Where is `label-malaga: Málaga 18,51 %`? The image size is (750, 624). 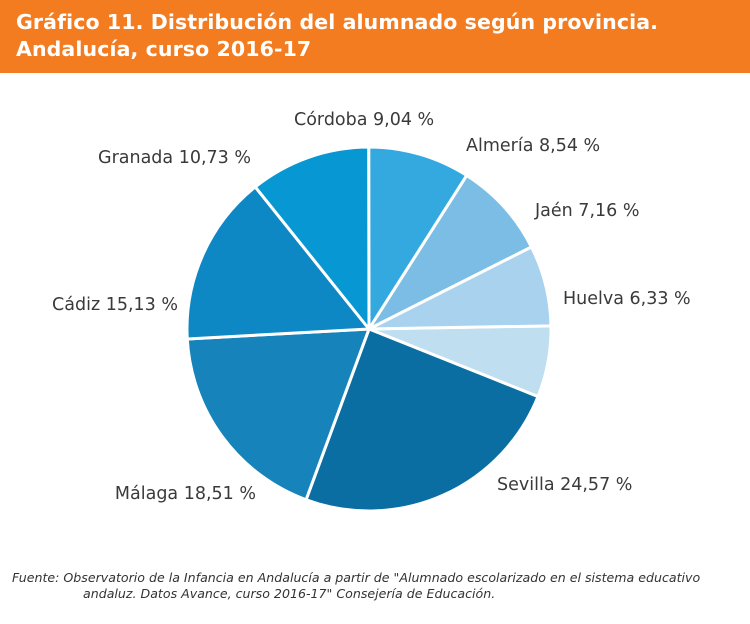 label-malaga: Málaga 18,51 % is located at coordinates (185, 494).